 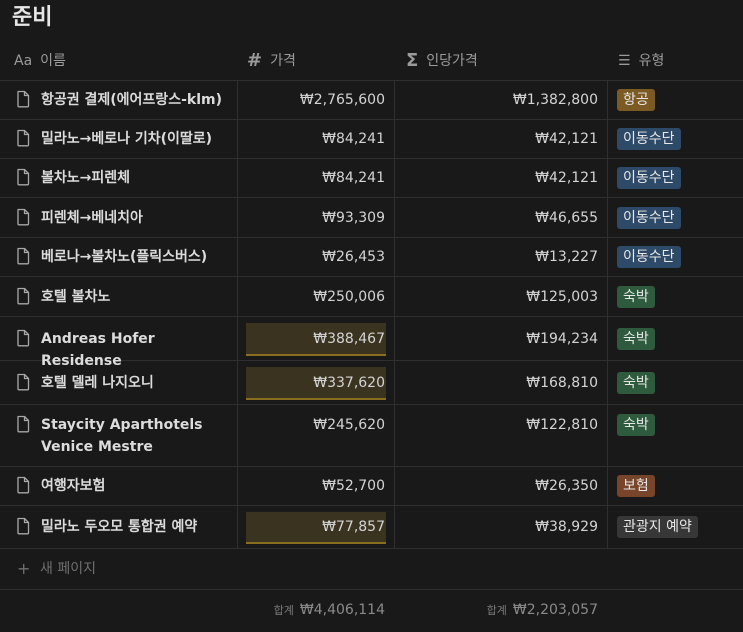 I want to click on type-cell: 보험, so click(x=636, y=486).